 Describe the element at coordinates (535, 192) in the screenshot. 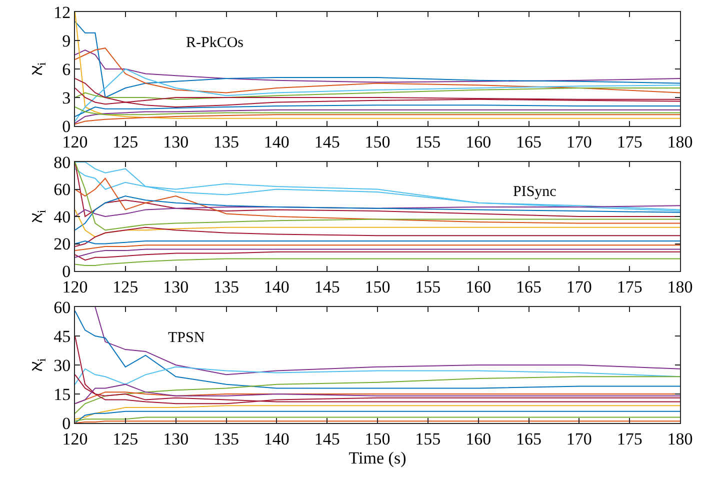

I see `annotation: PISync` at that location.